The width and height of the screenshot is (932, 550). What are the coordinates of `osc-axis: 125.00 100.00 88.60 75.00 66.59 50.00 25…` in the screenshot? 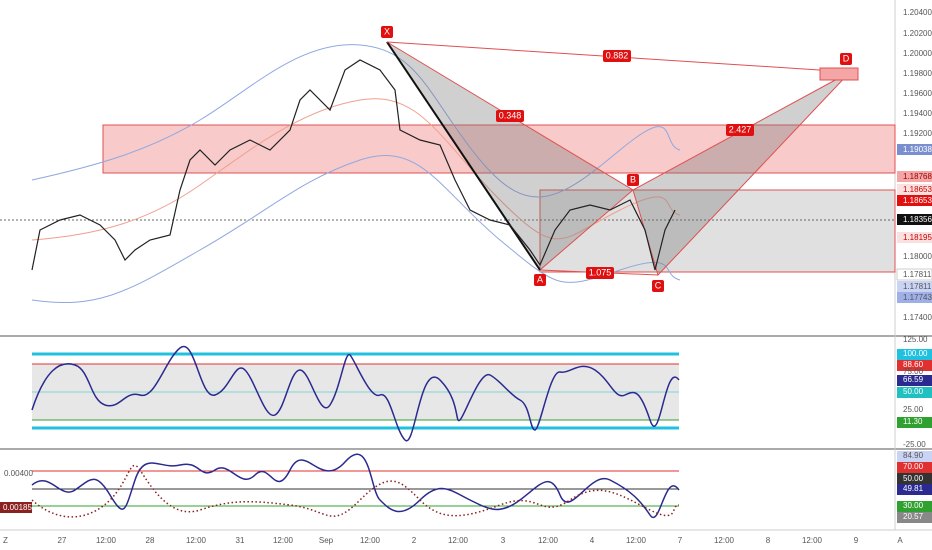 It's located at (914, 392).